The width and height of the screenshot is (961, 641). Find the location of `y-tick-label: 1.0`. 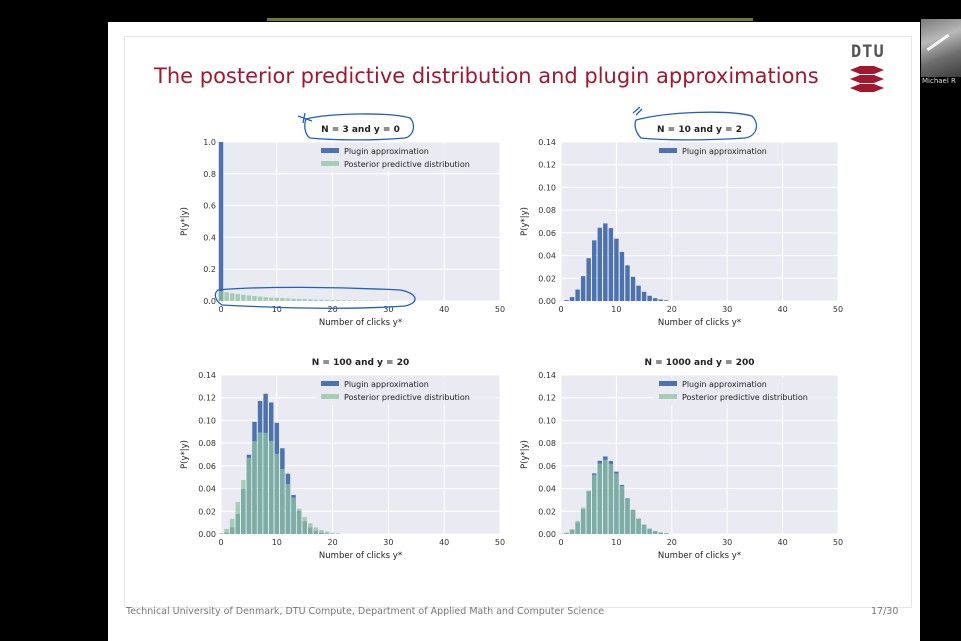

y-tick-label: 1.0 is located at coordinates (209, 142).